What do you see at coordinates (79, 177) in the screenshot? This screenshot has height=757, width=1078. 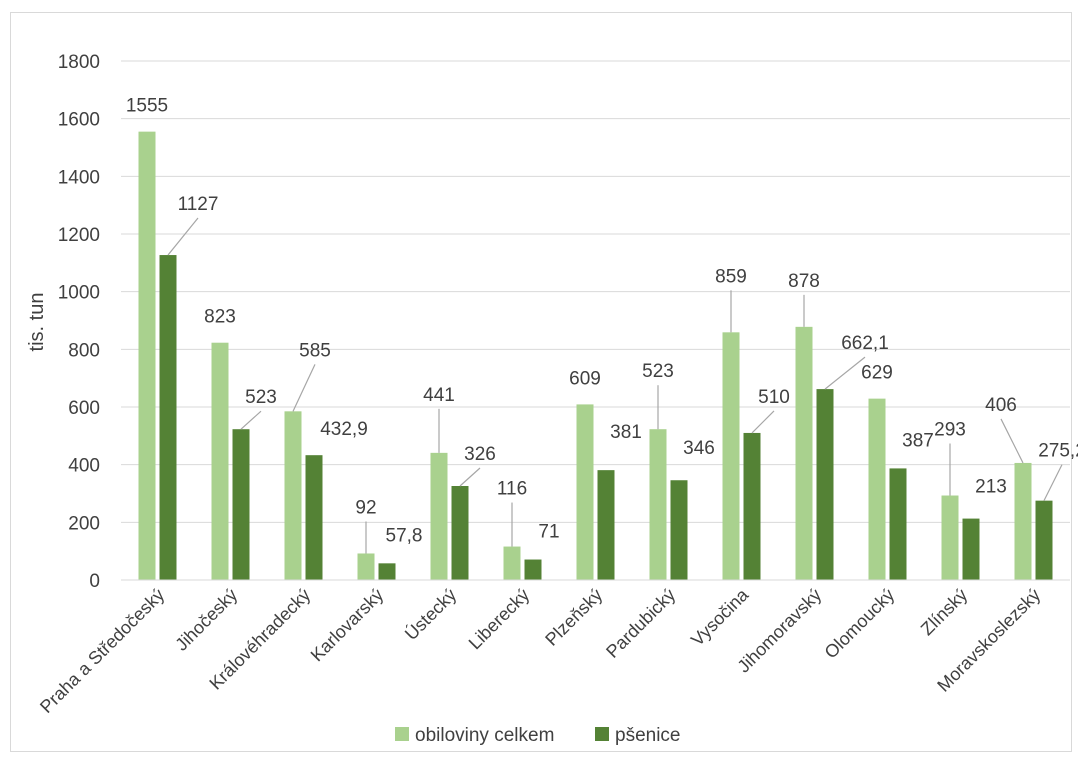 I see `y-tick-label: 1400` at bounding box center [79, 177].